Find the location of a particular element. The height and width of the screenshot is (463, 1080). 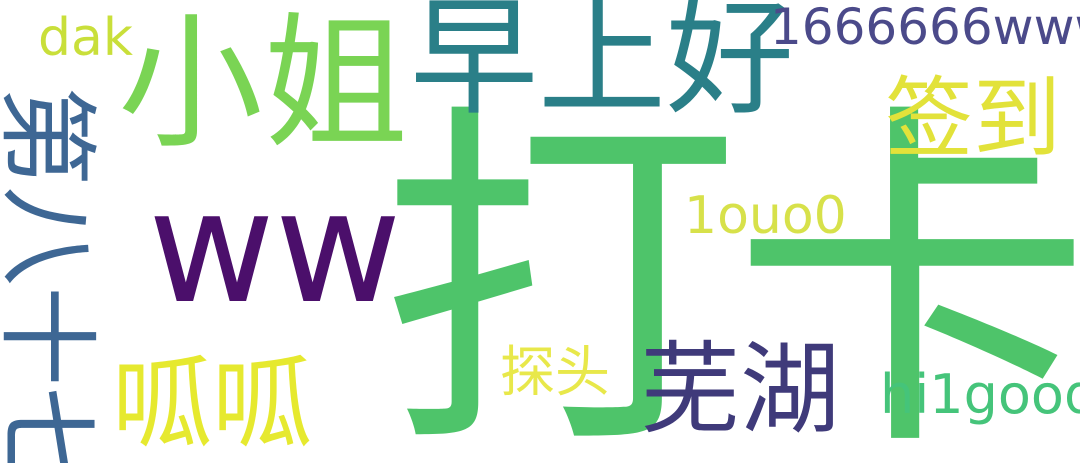

word-ww: ww is located at coordinates (275, 247).